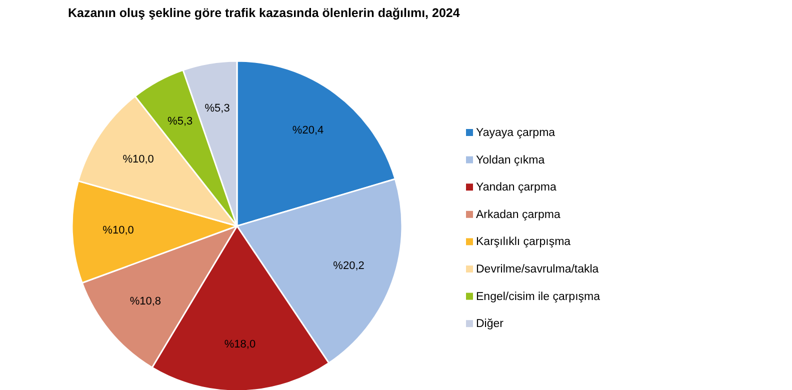 The image size is (792, 390). What do you see at coordinates (538, 296) in the screenshot?
I see `legend-label: Engel/cisim ile çarpışma` at bounding box center [538, 296].